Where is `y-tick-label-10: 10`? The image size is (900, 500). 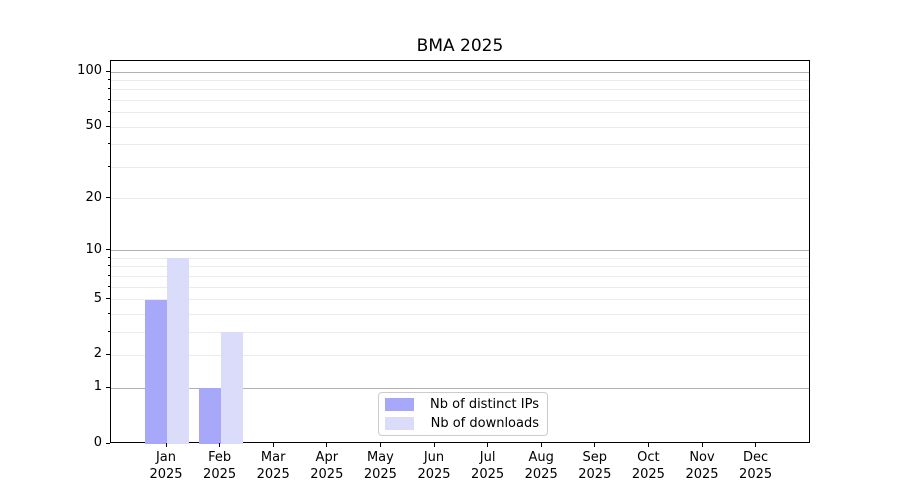
y-tick-label-10: 10 is located at coordinates (93, 249).